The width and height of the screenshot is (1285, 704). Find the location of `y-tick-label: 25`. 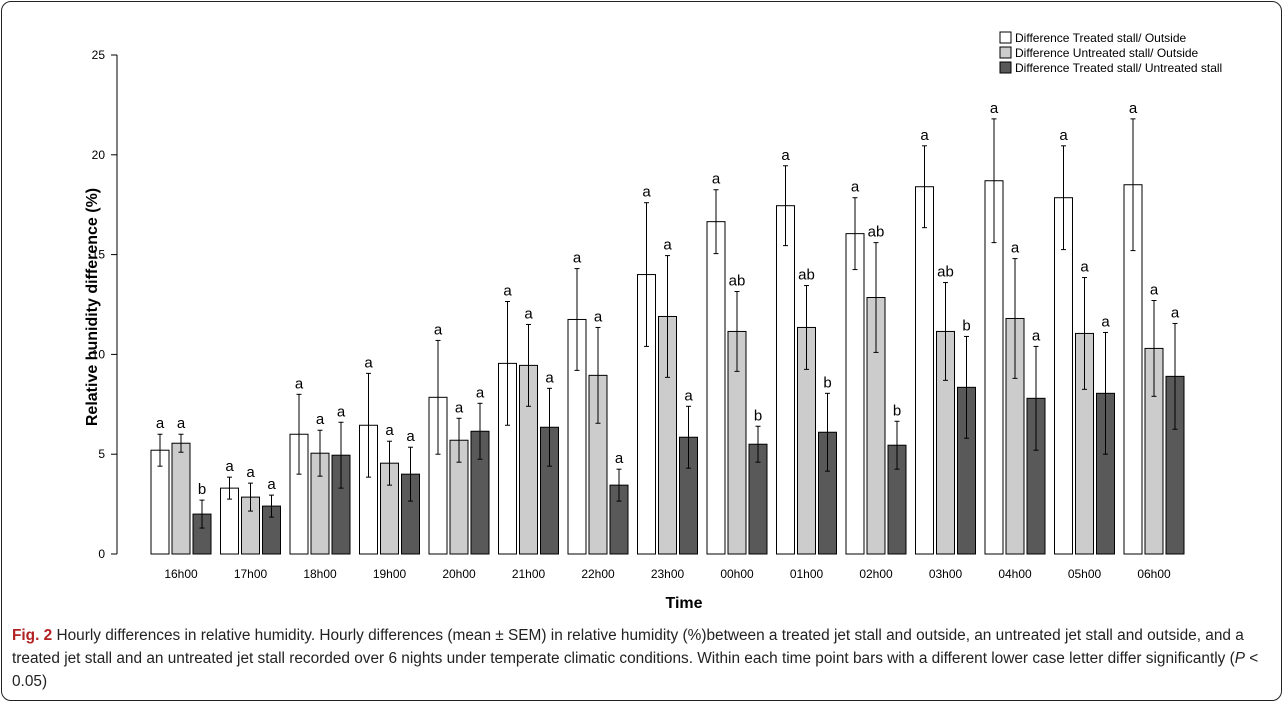

y-tick-label: 25 is located at coordinates (99, 55).